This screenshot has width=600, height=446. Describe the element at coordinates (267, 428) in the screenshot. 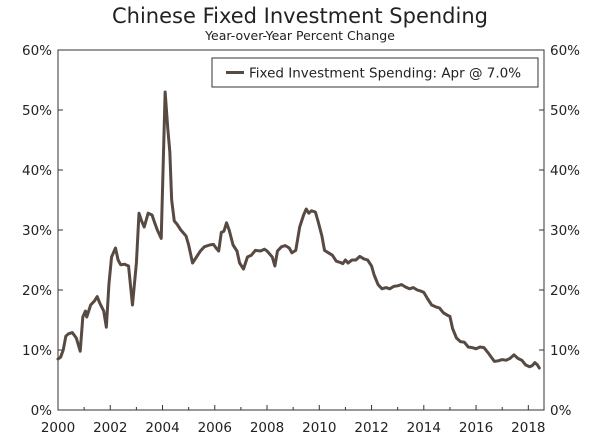

I see `x-tick-label: 2008` at that location.